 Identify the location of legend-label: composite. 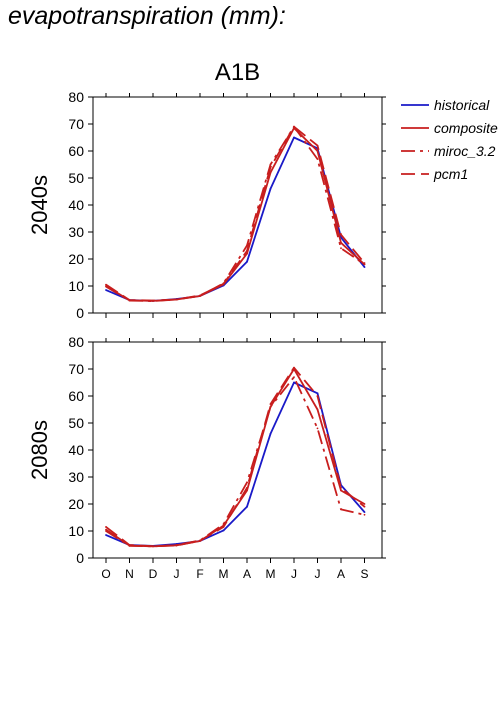
(466, 128).